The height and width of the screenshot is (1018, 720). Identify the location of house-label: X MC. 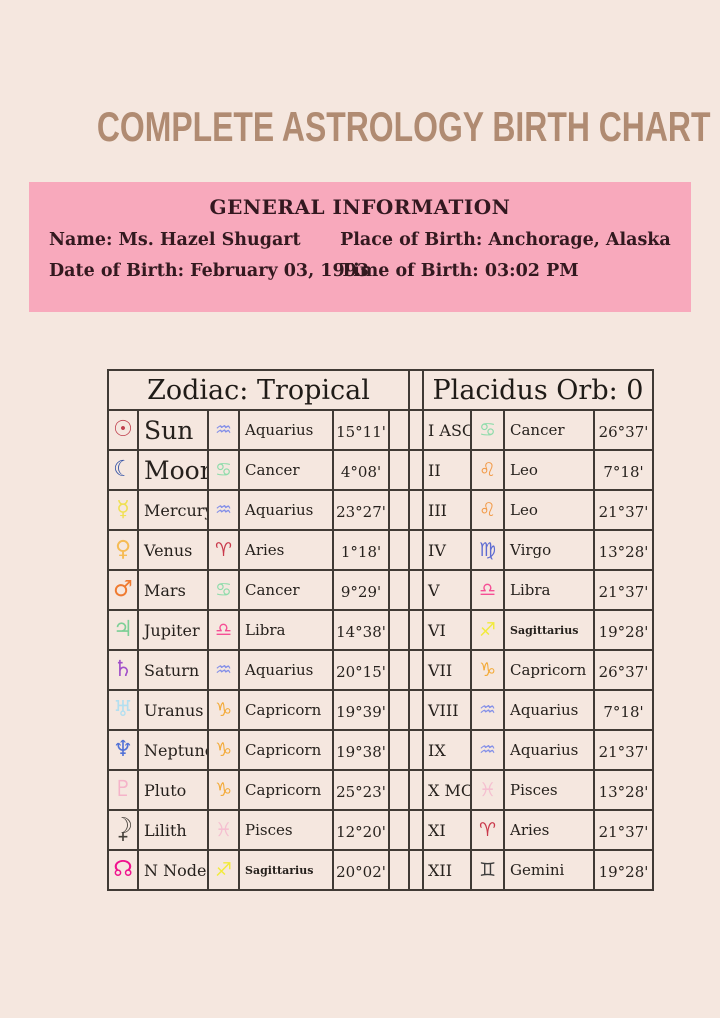
(448, 791).